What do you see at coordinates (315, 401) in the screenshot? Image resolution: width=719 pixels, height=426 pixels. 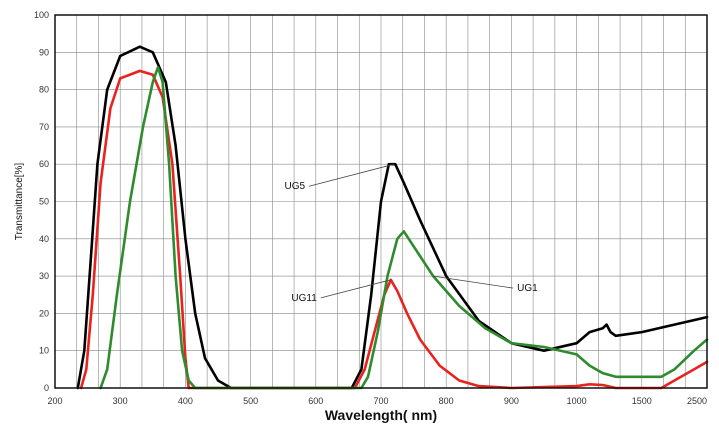 I see `x-tick-label: 600` at bounding box center [315, 401].